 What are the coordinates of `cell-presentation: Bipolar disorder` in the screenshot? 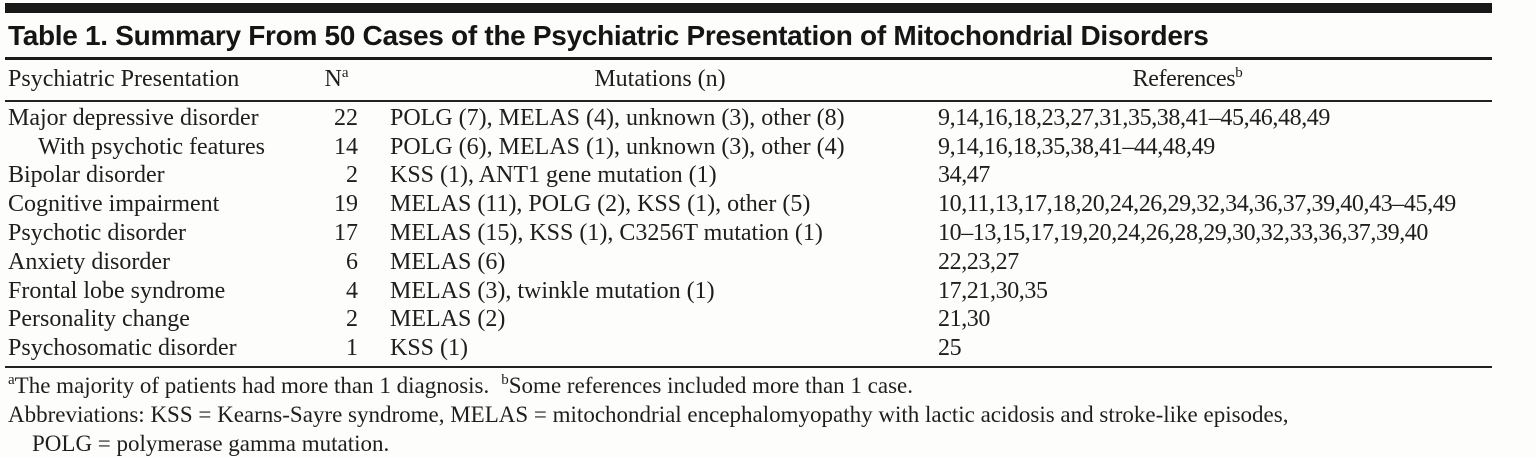 It's located at (86, 175).